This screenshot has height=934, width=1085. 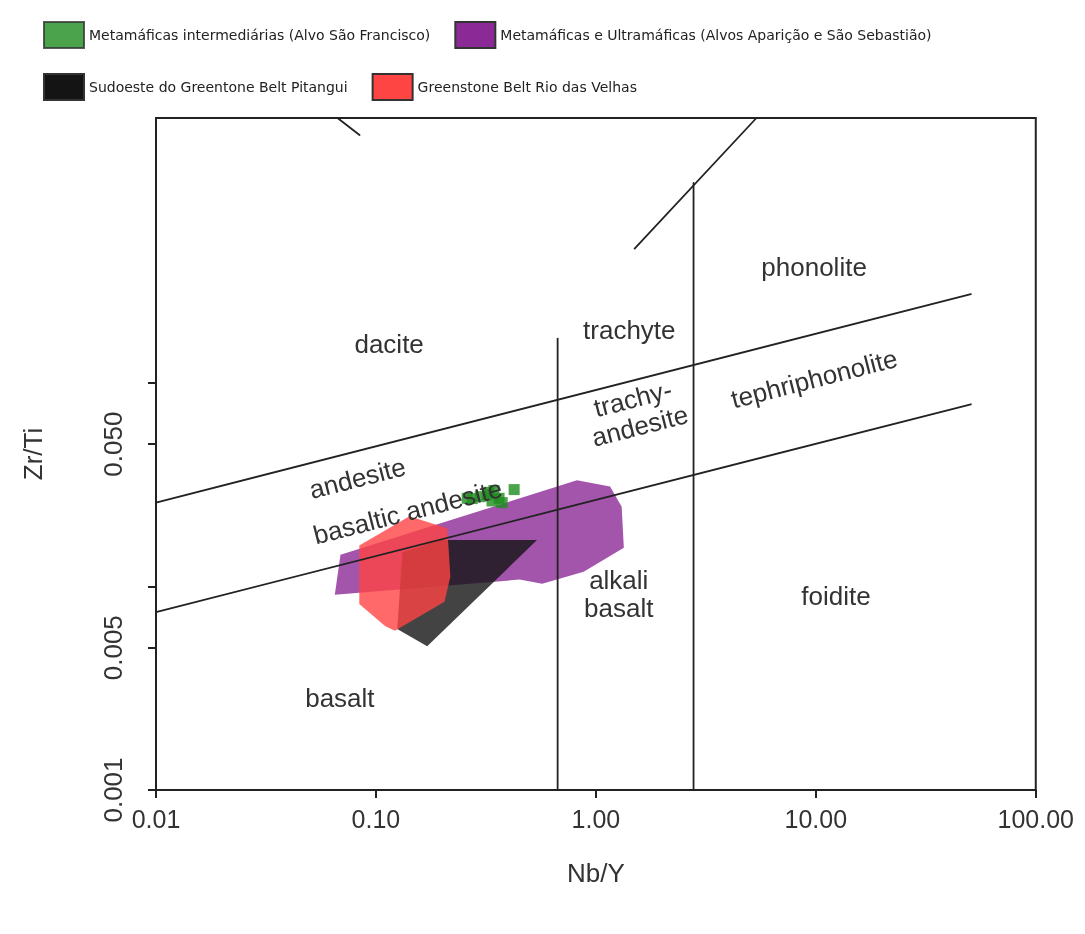 I want to click on y-tick-label: 0.050, so click(x=113, y=444).